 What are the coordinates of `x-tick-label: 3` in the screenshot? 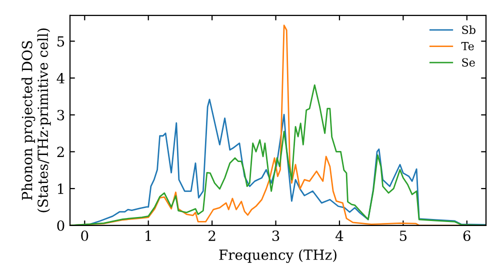 It's located at (276, 236).